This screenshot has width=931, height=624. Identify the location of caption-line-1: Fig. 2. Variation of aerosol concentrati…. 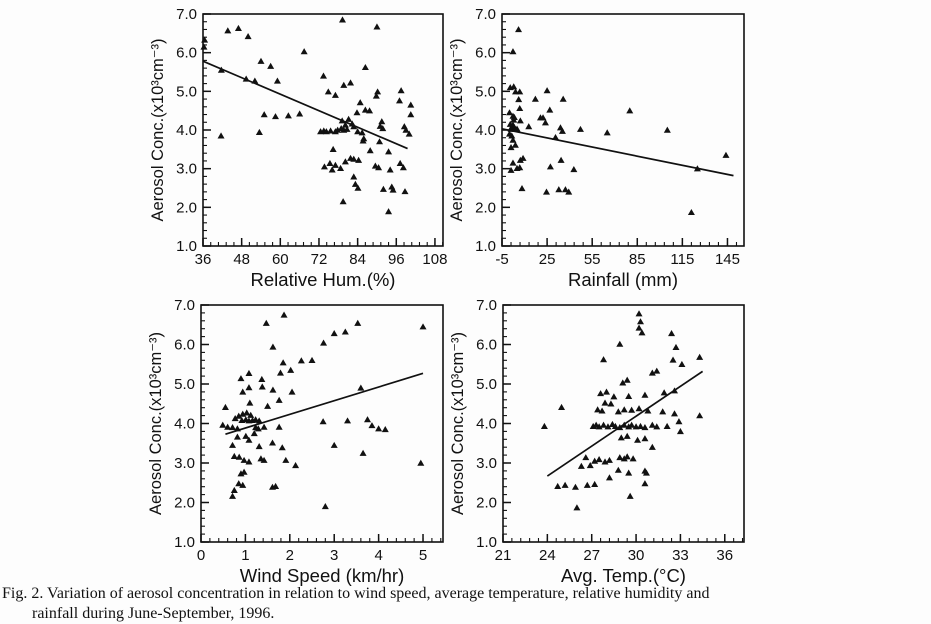
(356, 593).